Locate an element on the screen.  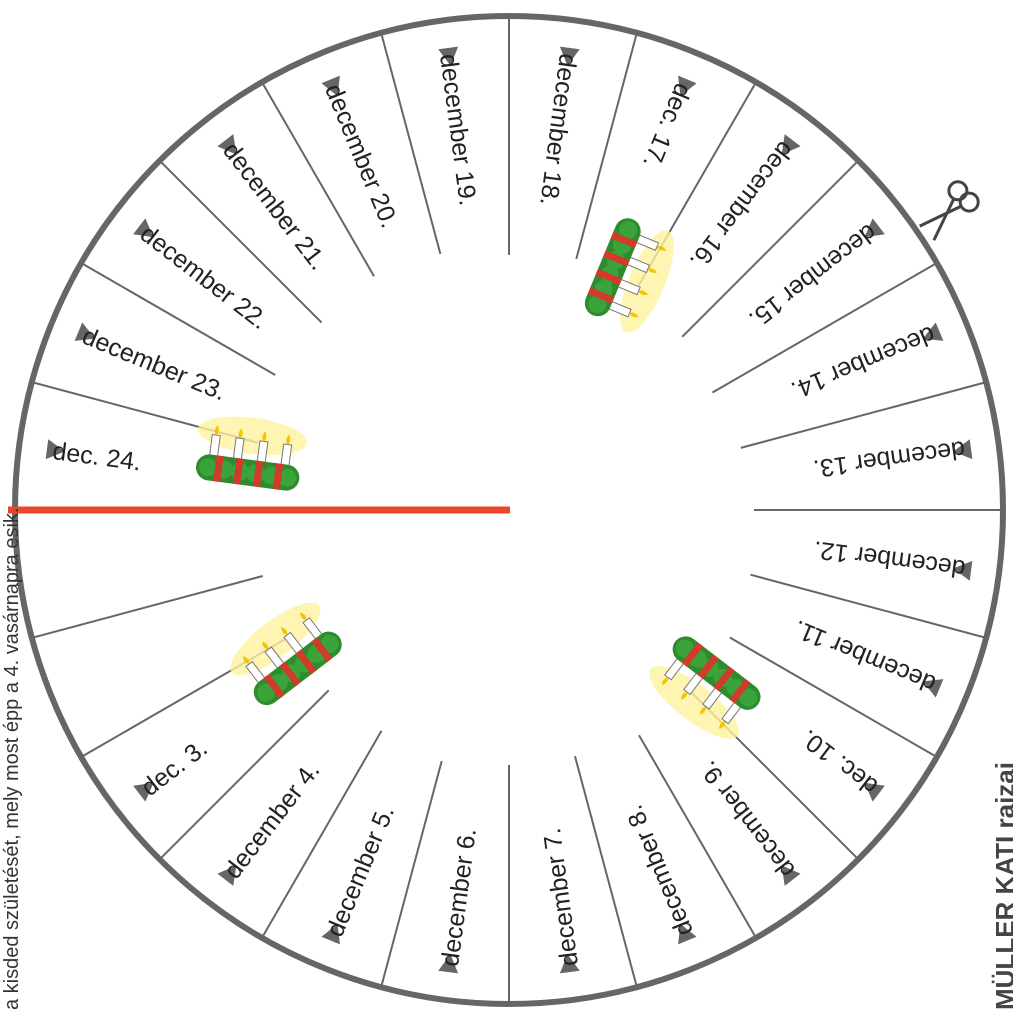
day-label: dec. 24. is located at coordinates (94, 456).